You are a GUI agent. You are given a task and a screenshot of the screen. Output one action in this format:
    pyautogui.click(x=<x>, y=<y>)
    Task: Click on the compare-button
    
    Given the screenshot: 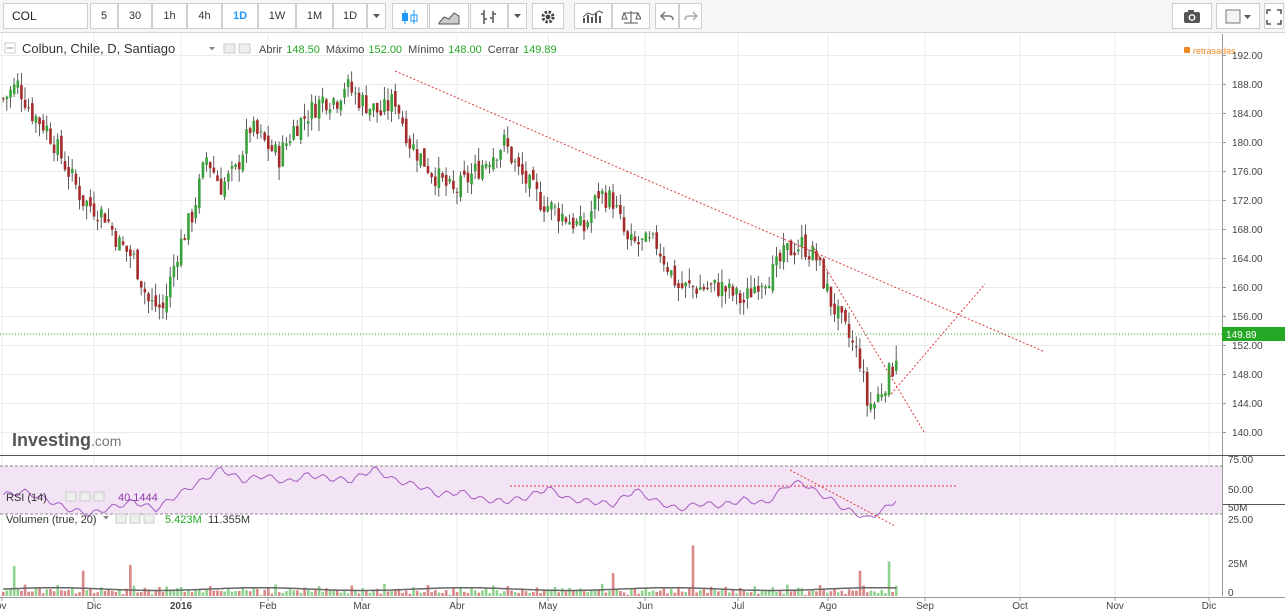 What is the action you would take?
    pyautogui.click(x=631, y=16)
    